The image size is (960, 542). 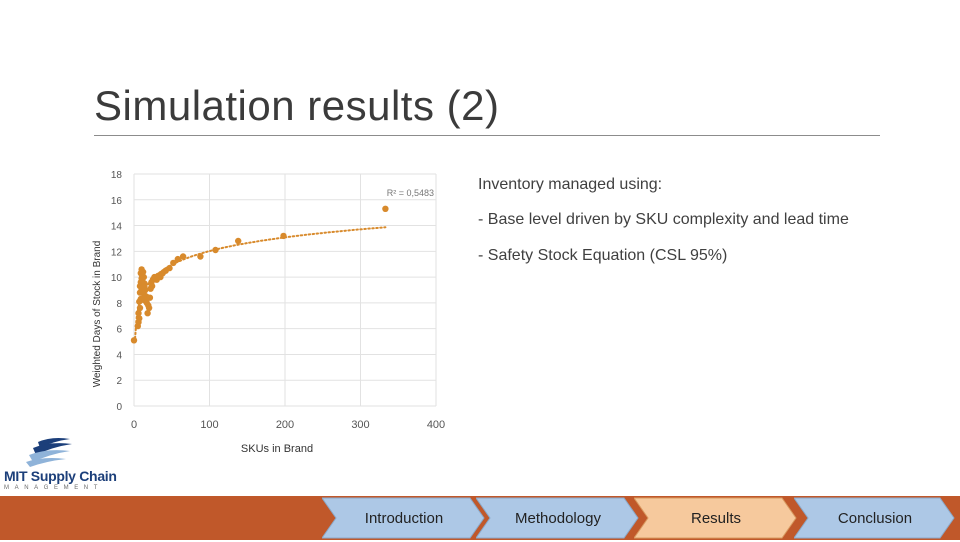 What do you see at coordinates (117, 175) in the screenshot?
I see `y-tick-label: 18` at bounding box center [117, 175].